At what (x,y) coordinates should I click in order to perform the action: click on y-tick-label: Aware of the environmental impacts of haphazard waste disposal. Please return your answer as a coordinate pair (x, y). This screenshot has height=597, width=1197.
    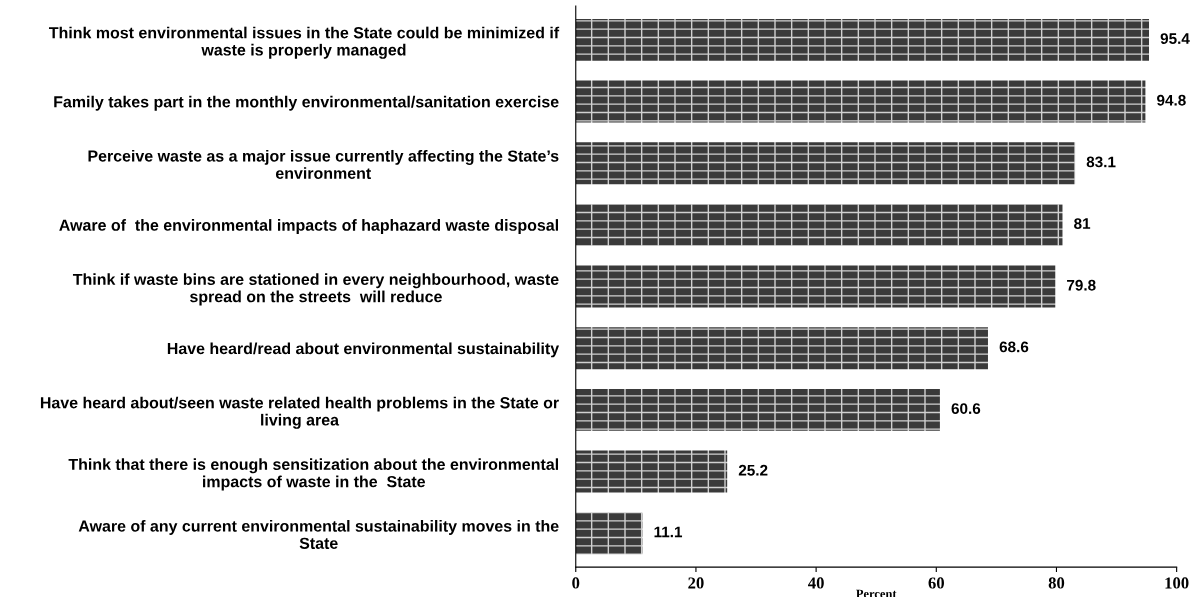
    Looking at the image, I should click on (308, 226).